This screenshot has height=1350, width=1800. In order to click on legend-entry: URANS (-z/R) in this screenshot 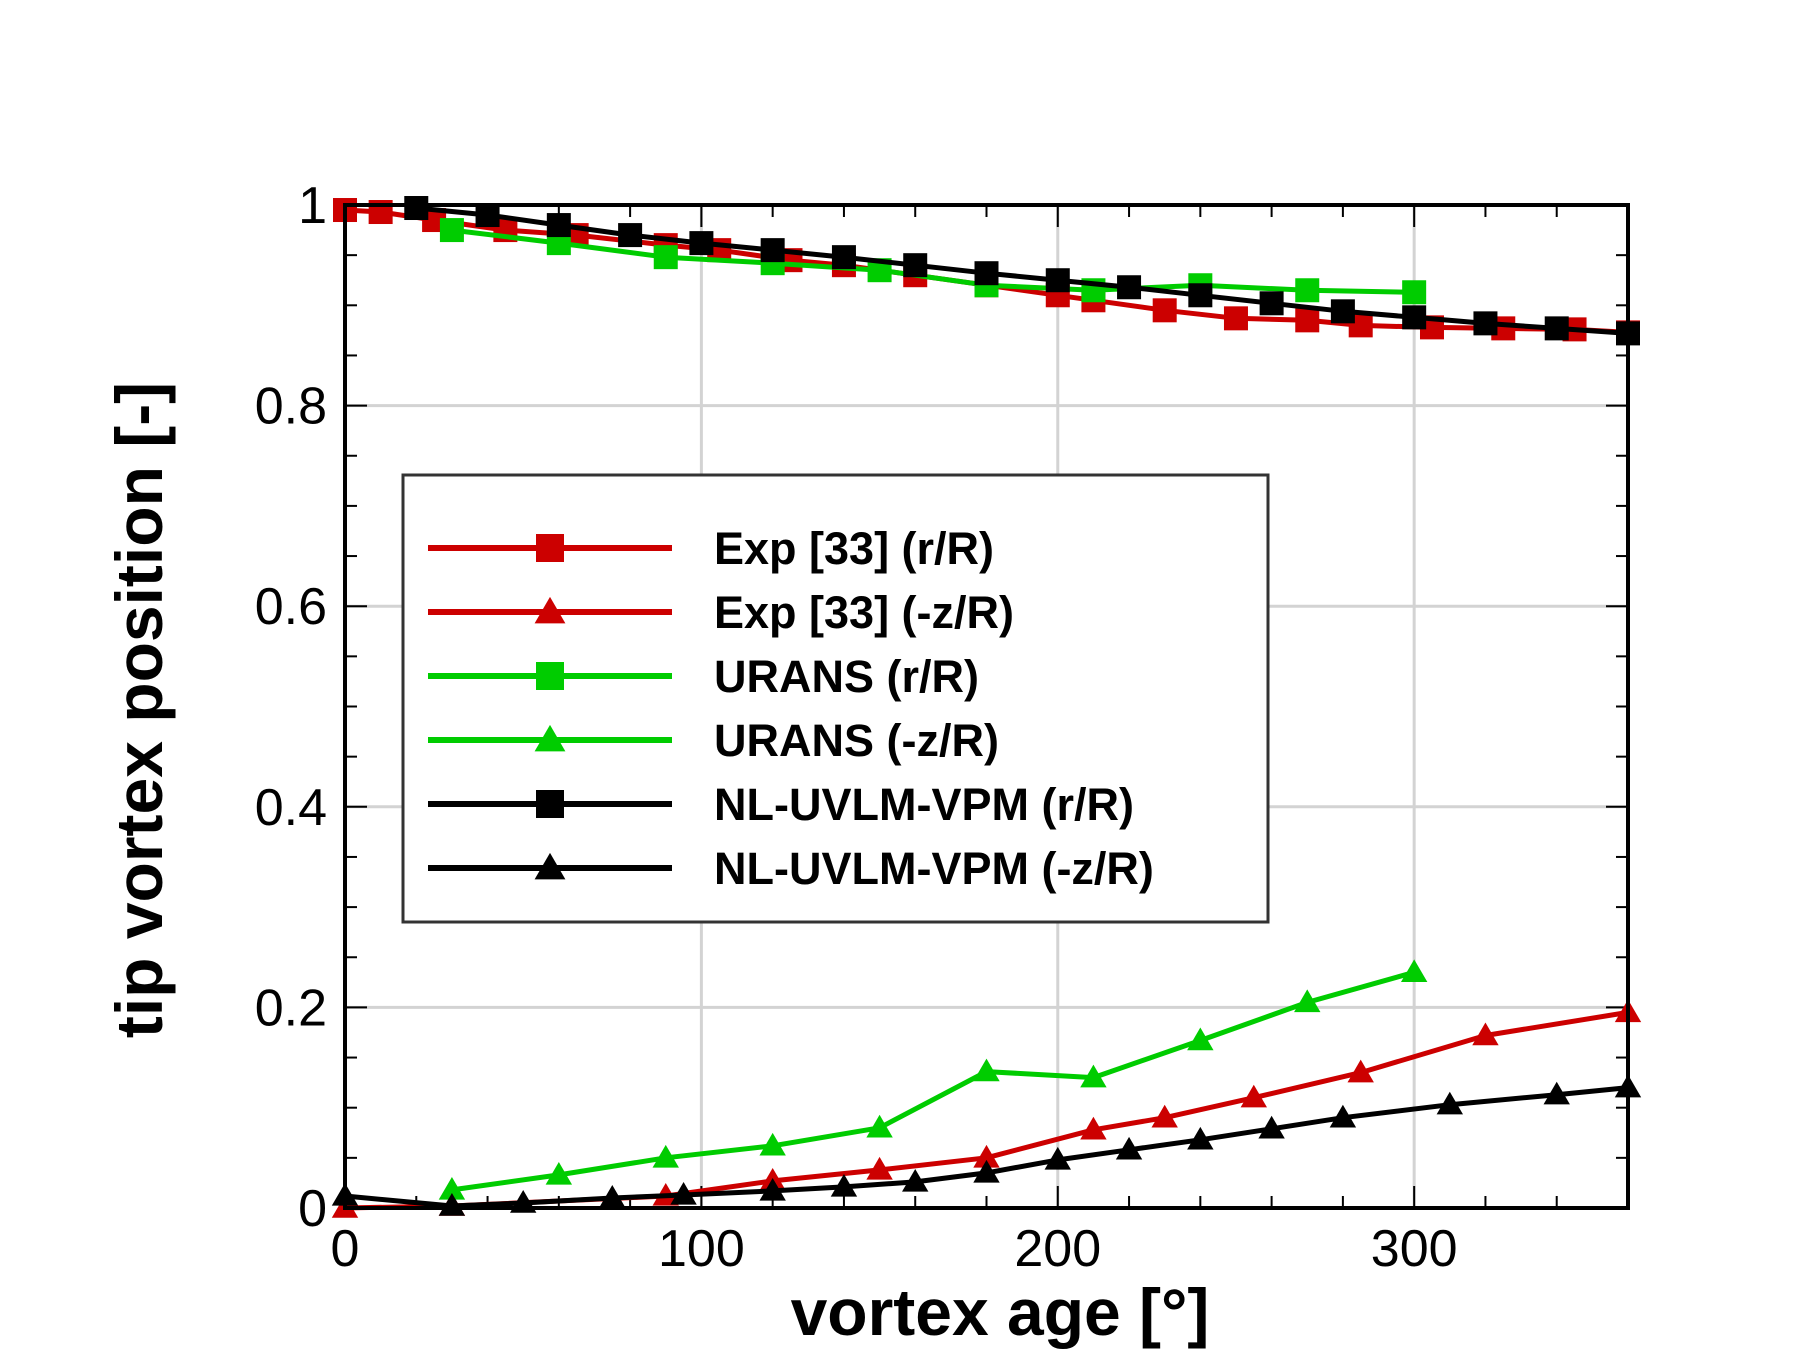, I will do `click(713, 740)`.